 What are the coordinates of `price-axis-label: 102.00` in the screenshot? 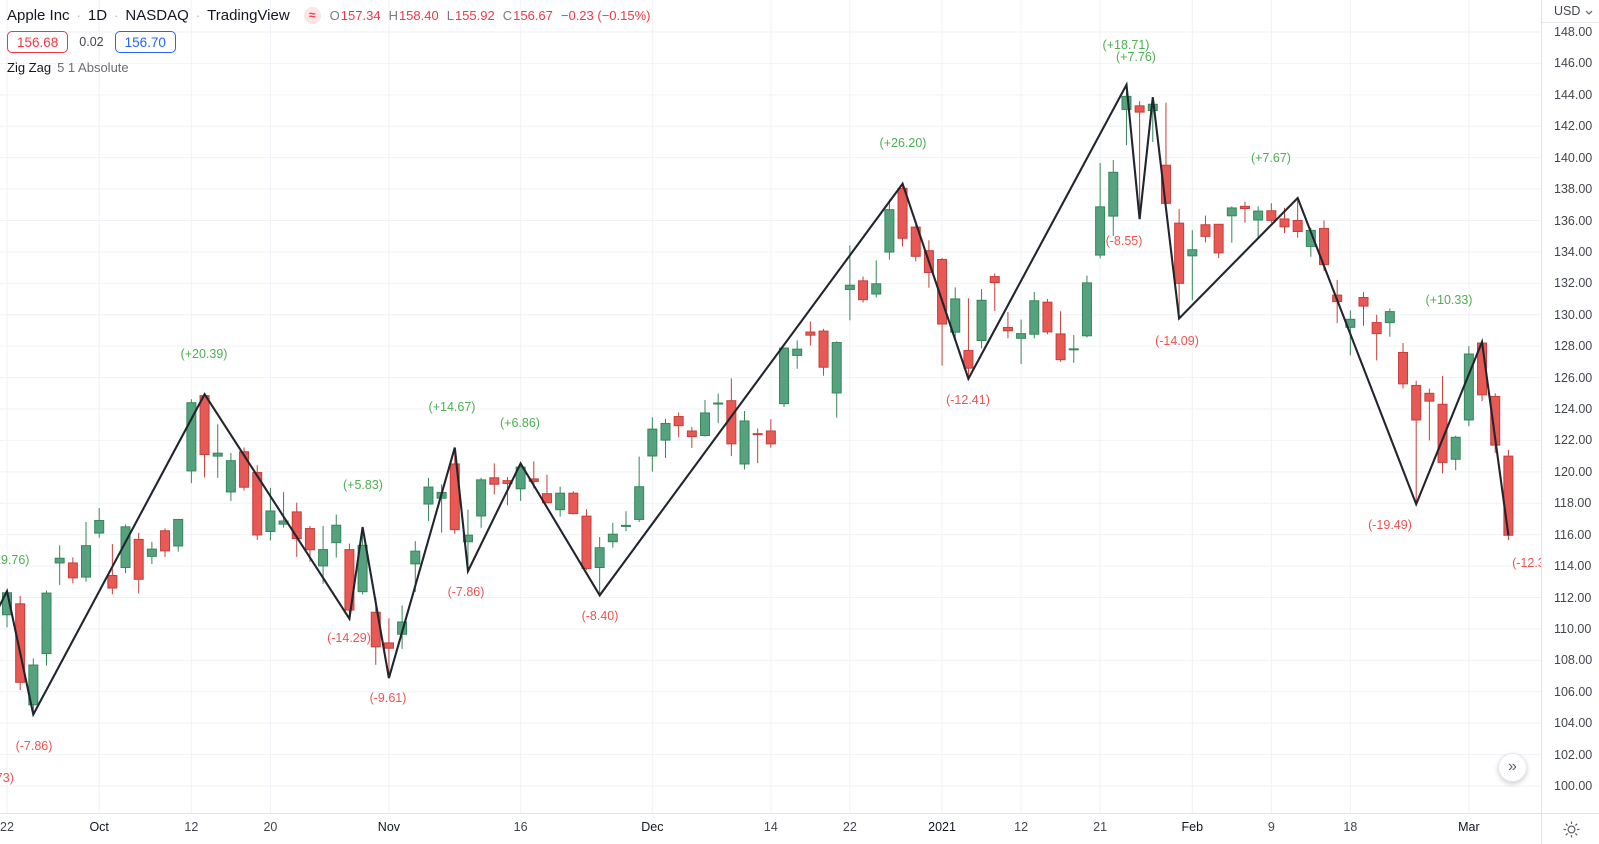 It's located at (1573, 754).